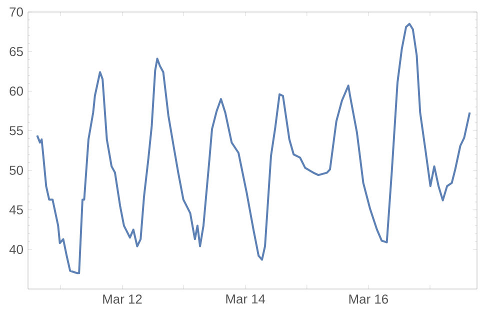  Describe the element at coordinates (16, 170) in the screenshot. I see `y-tick-label: 50` at that location.